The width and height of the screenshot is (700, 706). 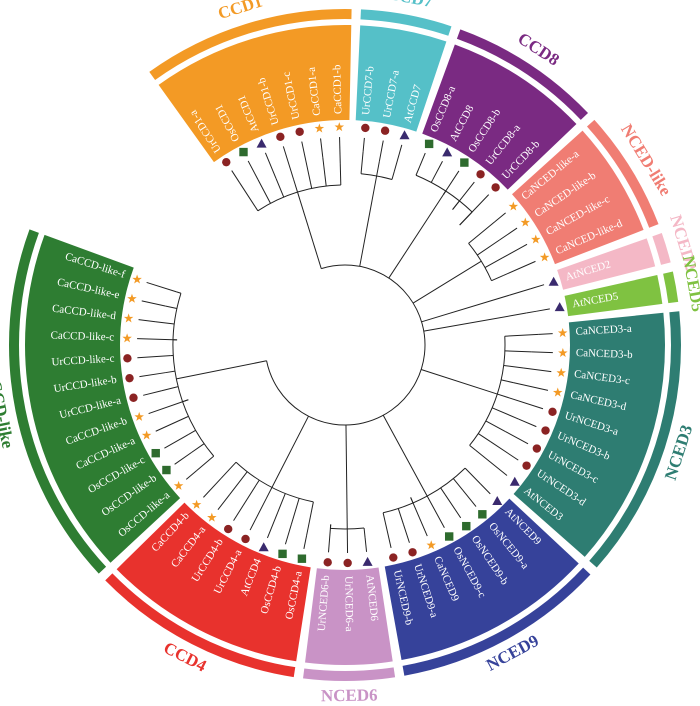 I want to click on clade-sector-nced3, so click(x=589, y=434).